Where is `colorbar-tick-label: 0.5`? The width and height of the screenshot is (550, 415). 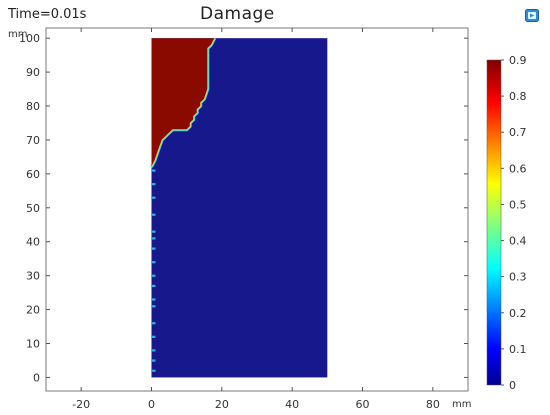 colorbar-tick-label: 0.5 is located at coordinates (518, 204).